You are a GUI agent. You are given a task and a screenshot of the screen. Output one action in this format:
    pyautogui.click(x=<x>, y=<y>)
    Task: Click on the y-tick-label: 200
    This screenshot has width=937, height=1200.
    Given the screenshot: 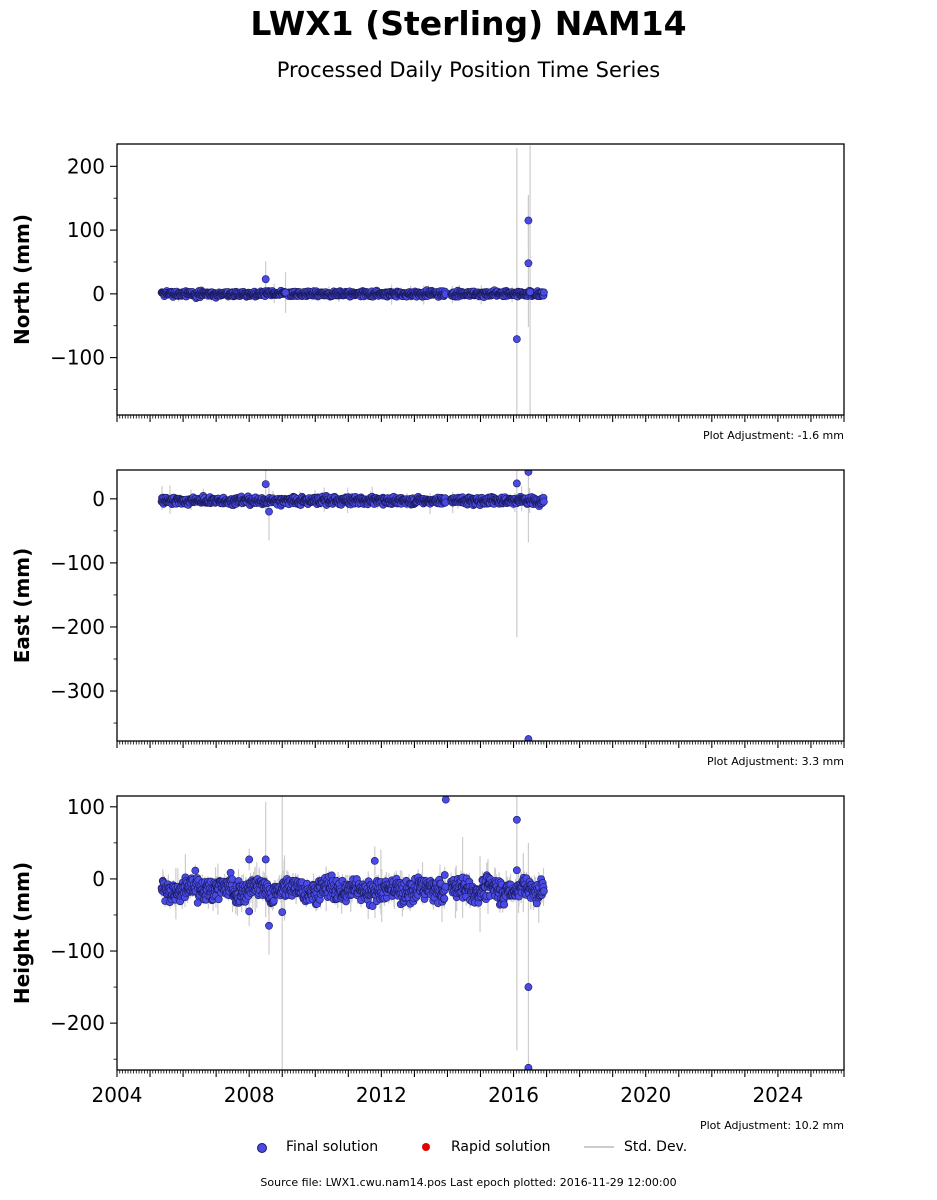 What is the action you would take?
    pyautogui.click(x=86, y=166)
    